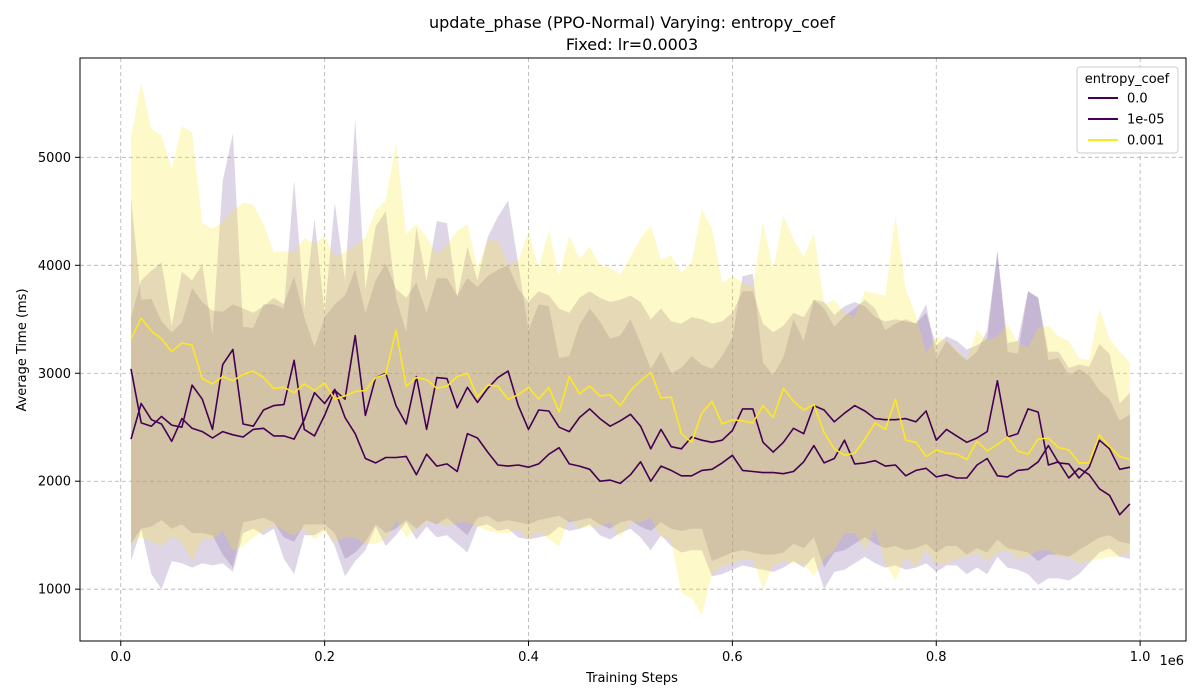 This screenshot has width=1200, height=700. Describe the element at coordinates (54, 158) in the screenshot. I see `y-tick-label: 5000` at that location.